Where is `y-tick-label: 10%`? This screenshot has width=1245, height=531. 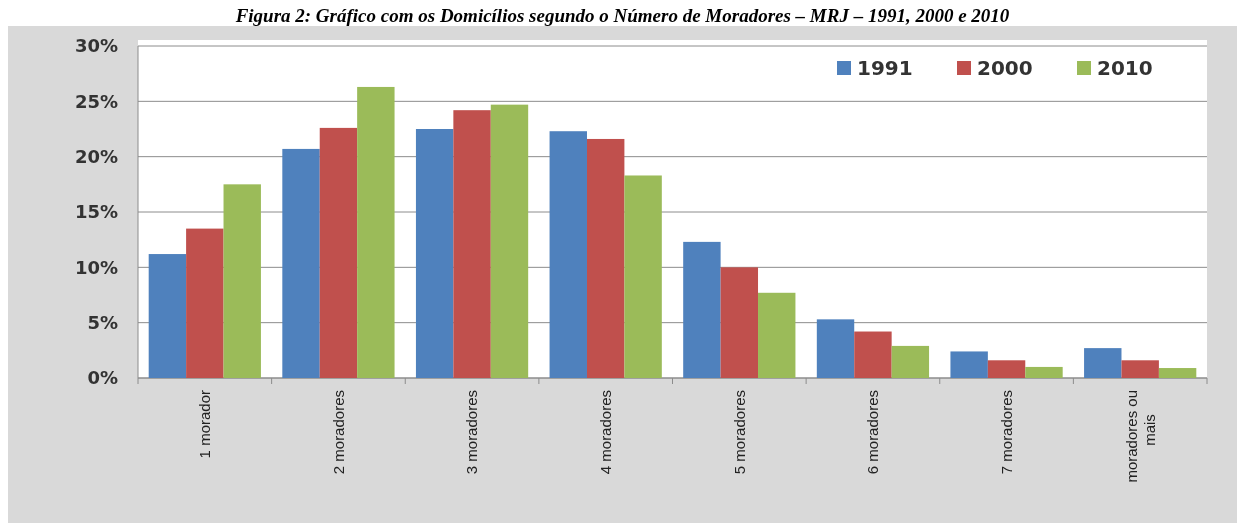
y-tick-label: 10% is located at coordinates (96, 267).